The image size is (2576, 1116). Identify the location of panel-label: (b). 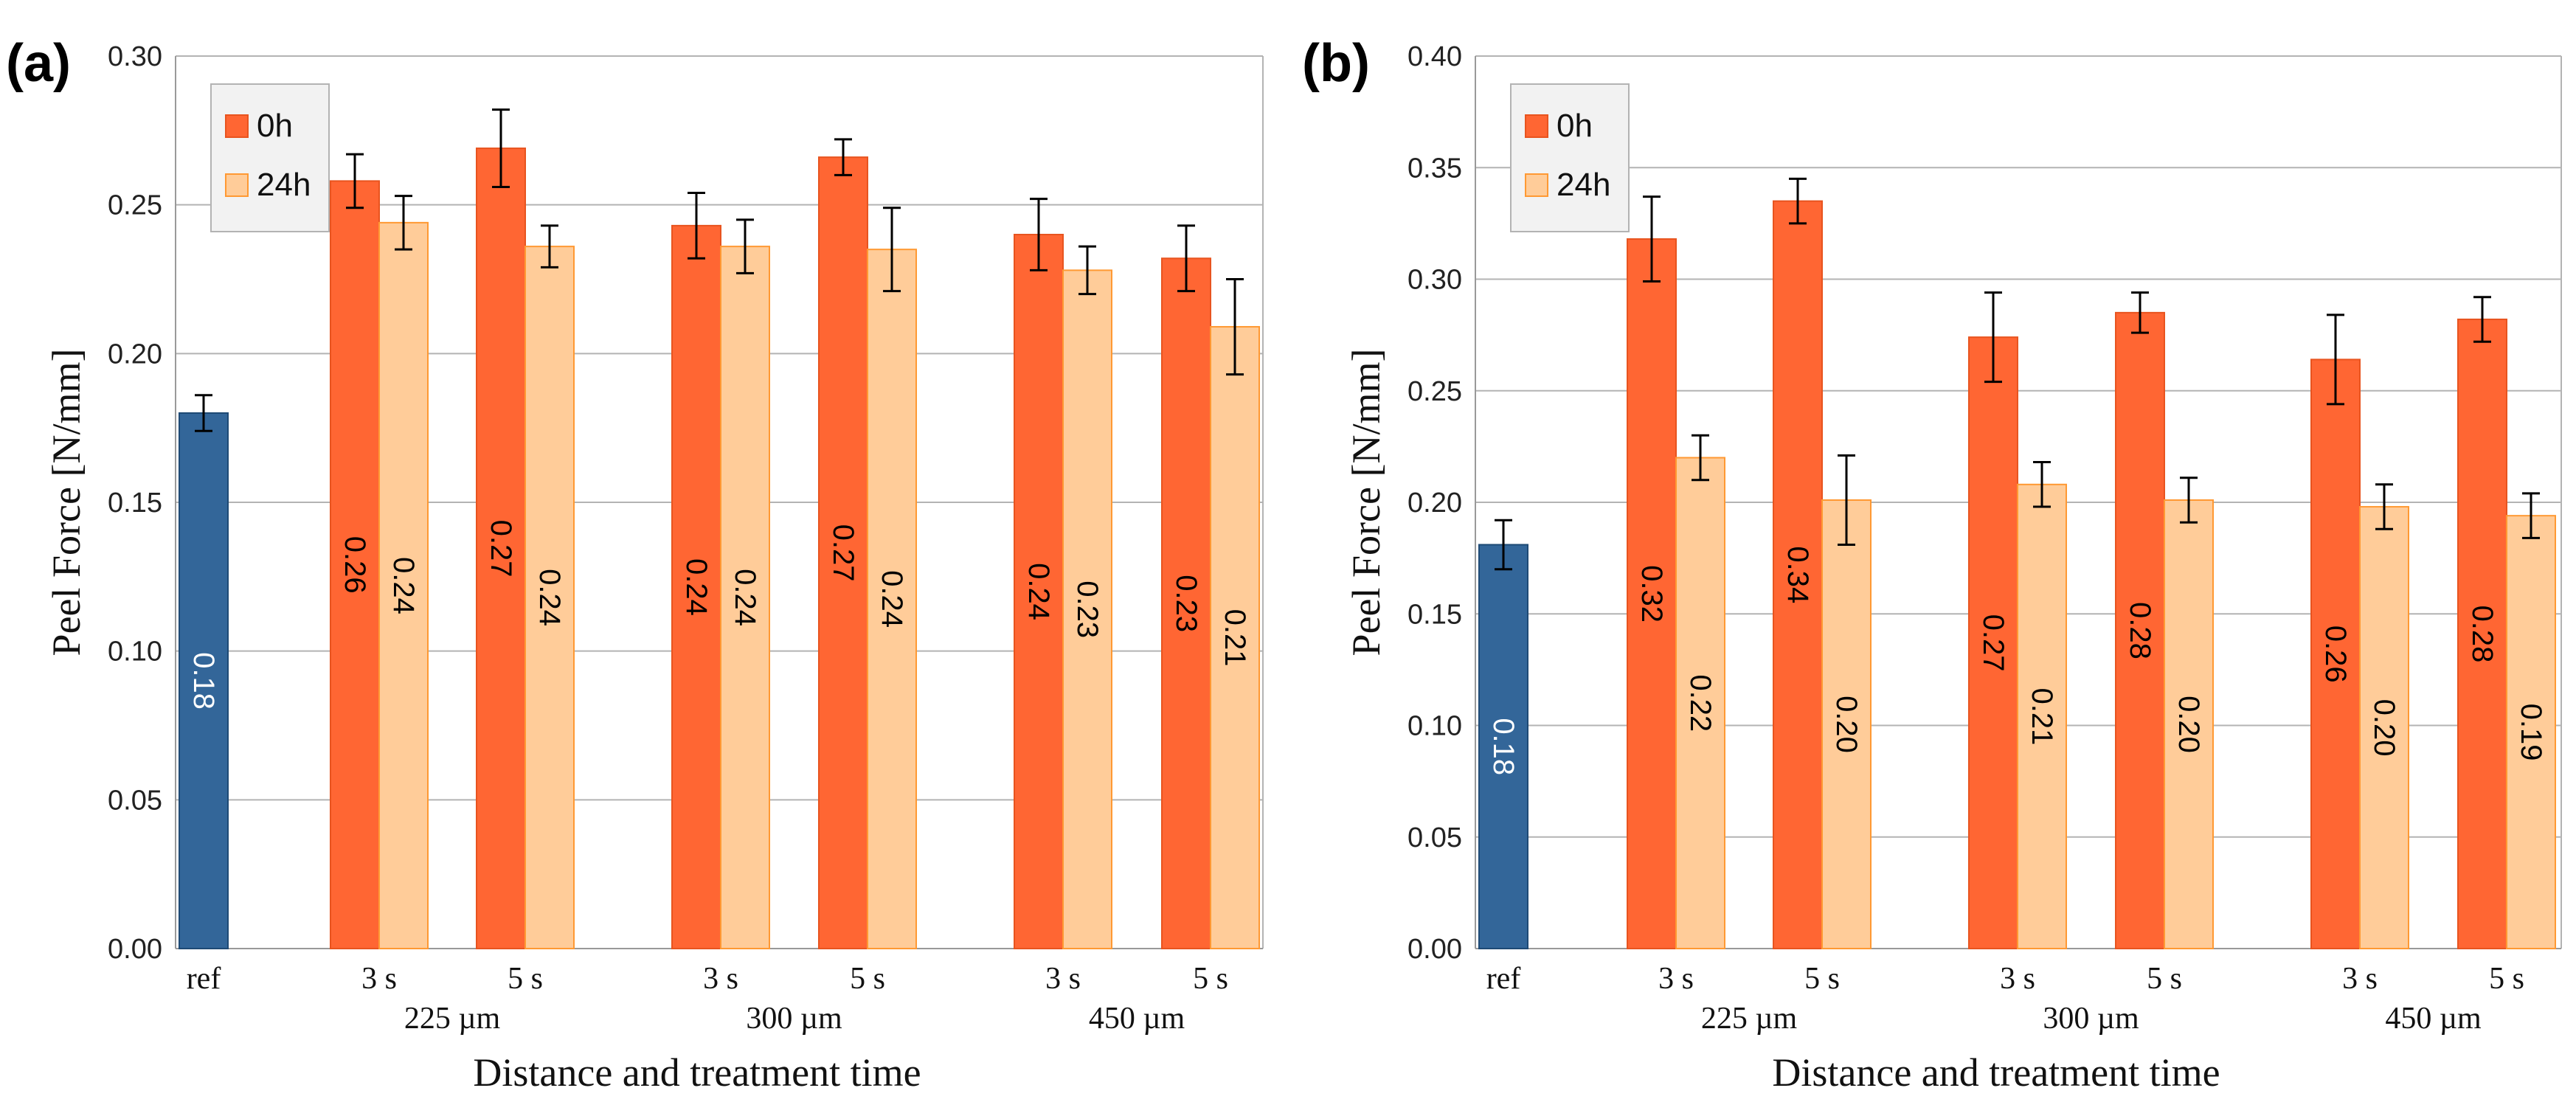
(1336, 63).